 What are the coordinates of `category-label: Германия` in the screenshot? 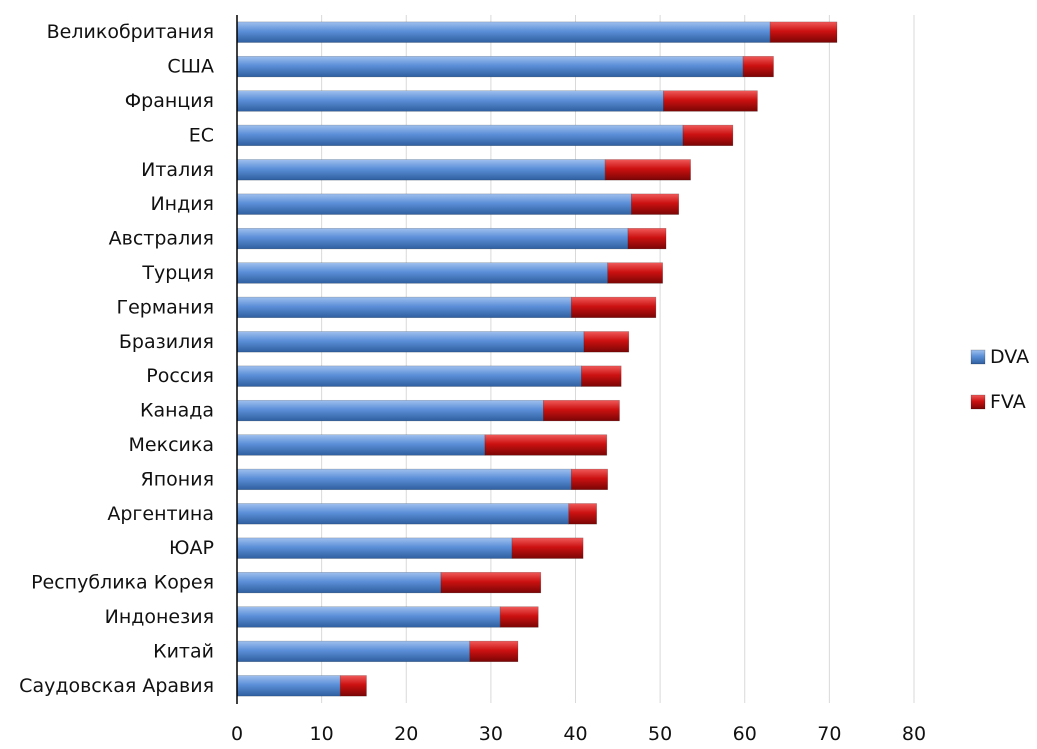 It's located at (165, 307).